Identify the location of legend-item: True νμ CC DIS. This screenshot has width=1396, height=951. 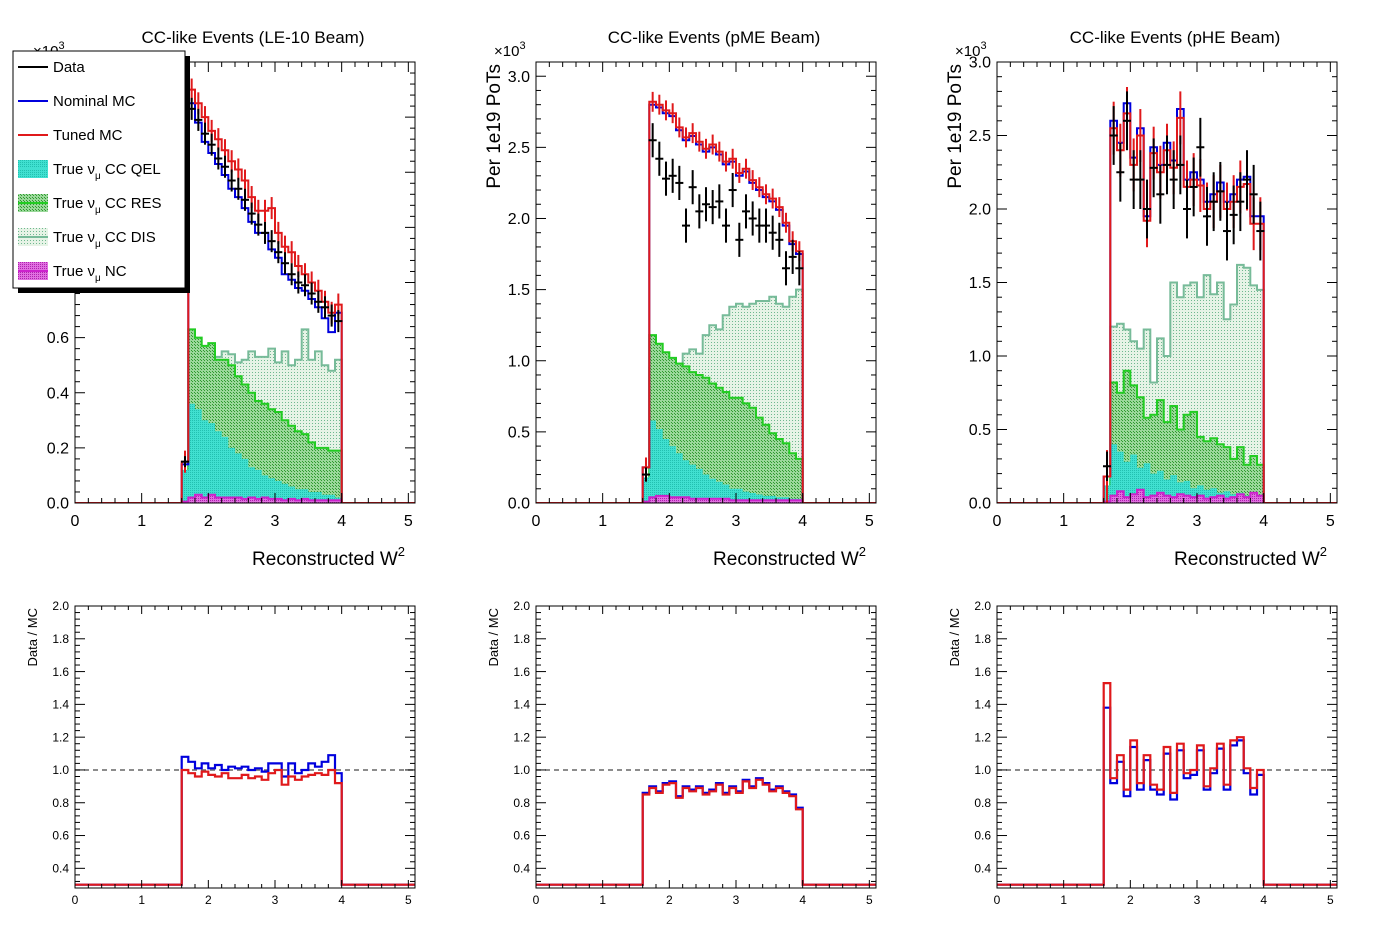
(87, 239).